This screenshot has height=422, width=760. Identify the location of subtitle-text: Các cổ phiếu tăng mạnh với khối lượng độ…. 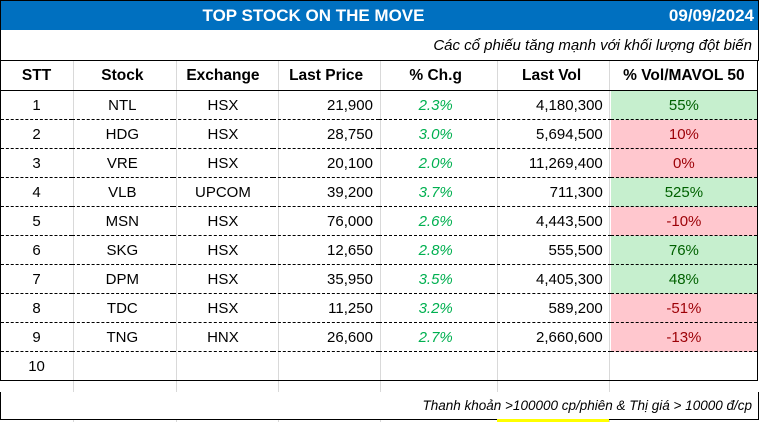
(592, 45).